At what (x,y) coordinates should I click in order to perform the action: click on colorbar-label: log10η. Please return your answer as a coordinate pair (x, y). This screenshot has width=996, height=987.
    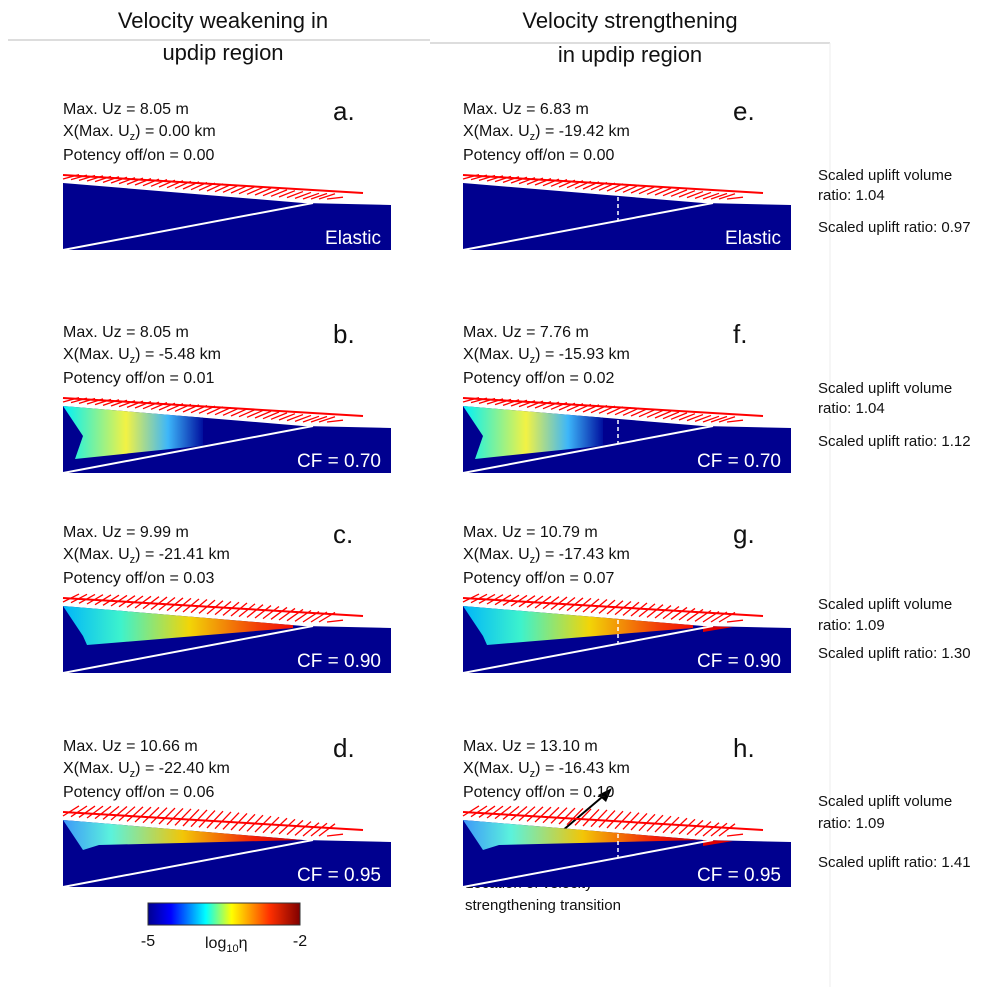
    Looking at the image, I should click on (226, 945).